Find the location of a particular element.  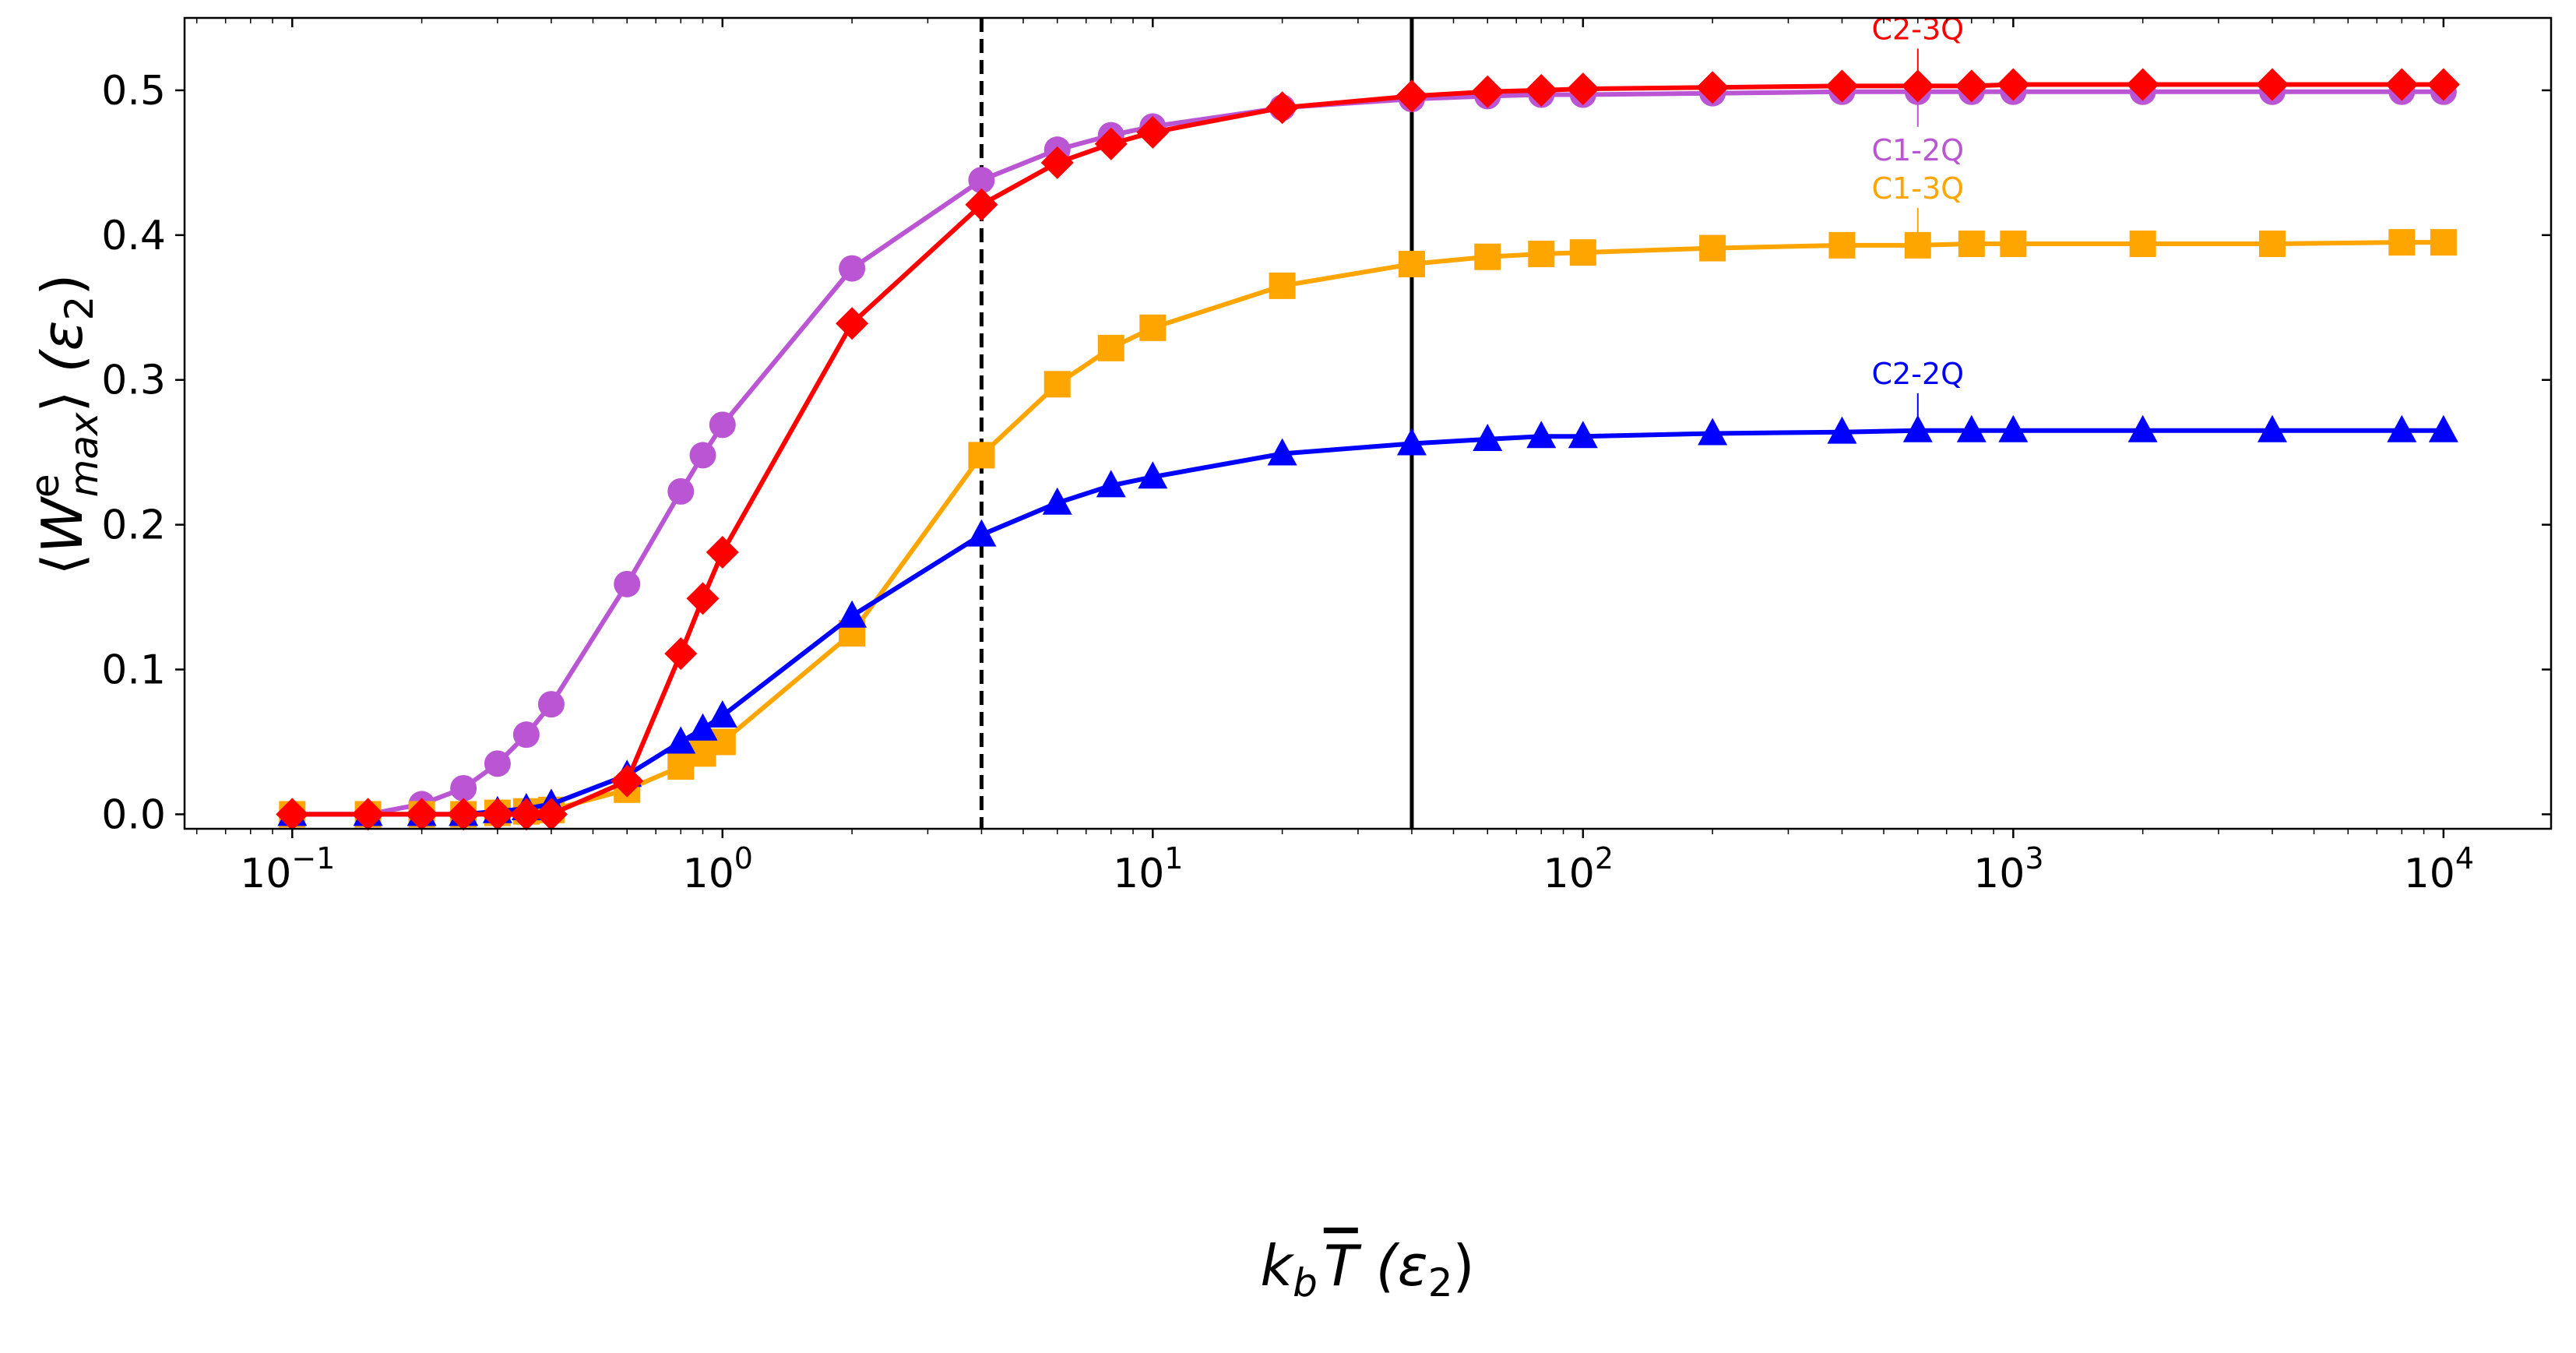

y-tick-label: 0.4 is located at coordinates (133, 236).